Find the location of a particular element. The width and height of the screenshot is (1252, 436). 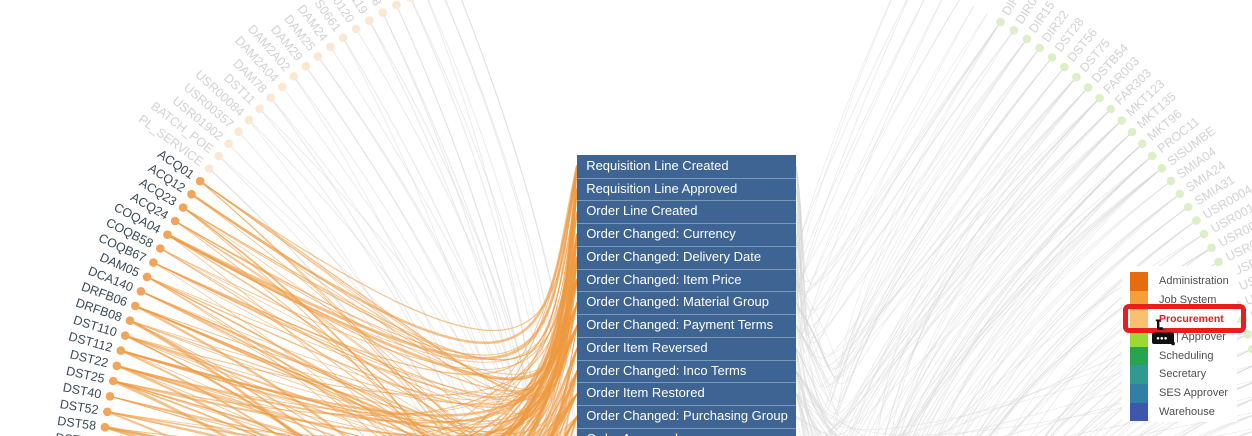

svg-text: DST58 is located at coordinates (77, 423).